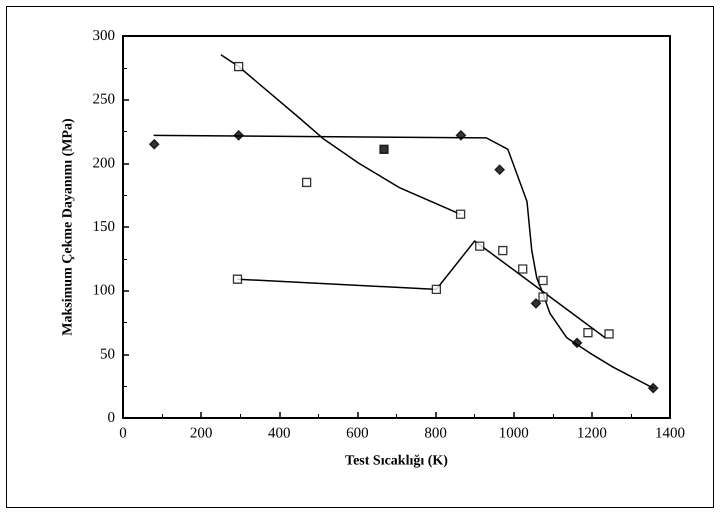 This screenshot has width=722, height=516. I want to click on y-tick-label: 200, so click(103, 163).